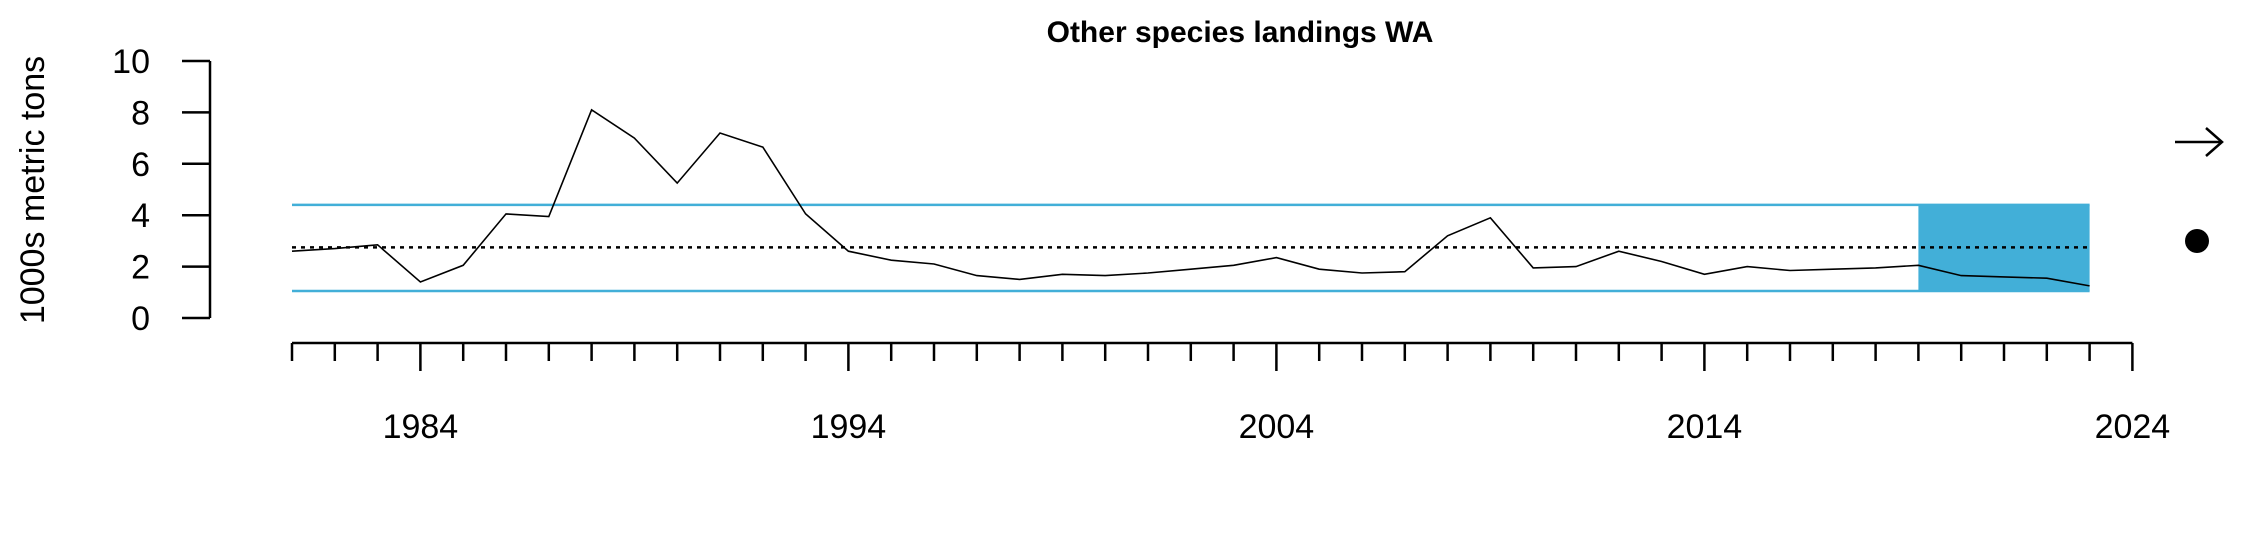  Describe the element at coordinates (140, 113) in the screenshot. I see `y-tick-label: 8` at that location.